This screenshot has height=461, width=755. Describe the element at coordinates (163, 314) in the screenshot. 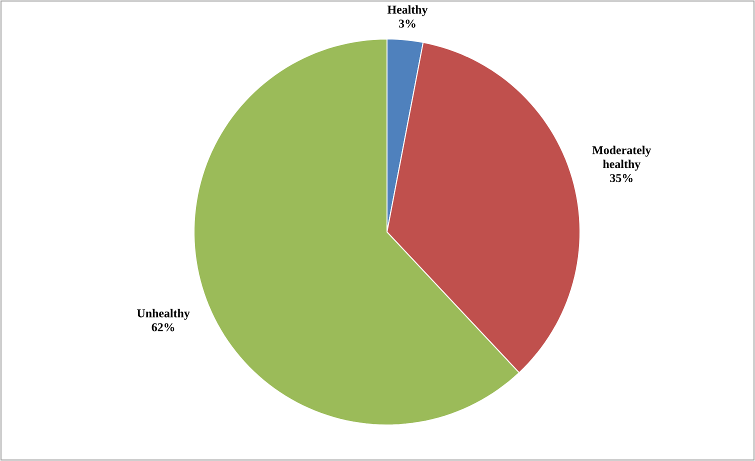

I see `slice-label: Unhealthy` at that location.